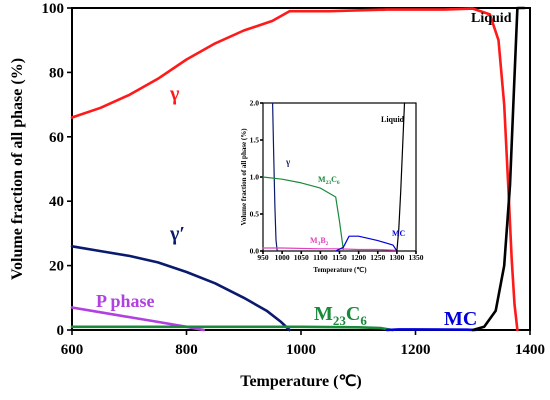 The image size is (550, 400). I want to click on main-series-liquid, so click(498, 169).